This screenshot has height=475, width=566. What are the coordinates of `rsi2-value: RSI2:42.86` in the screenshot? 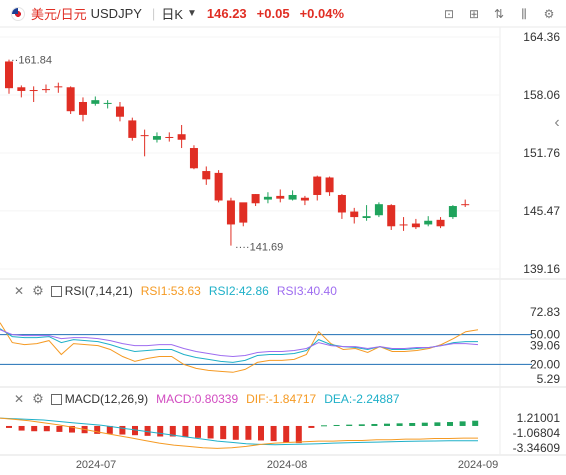 It's located at (238, 291).